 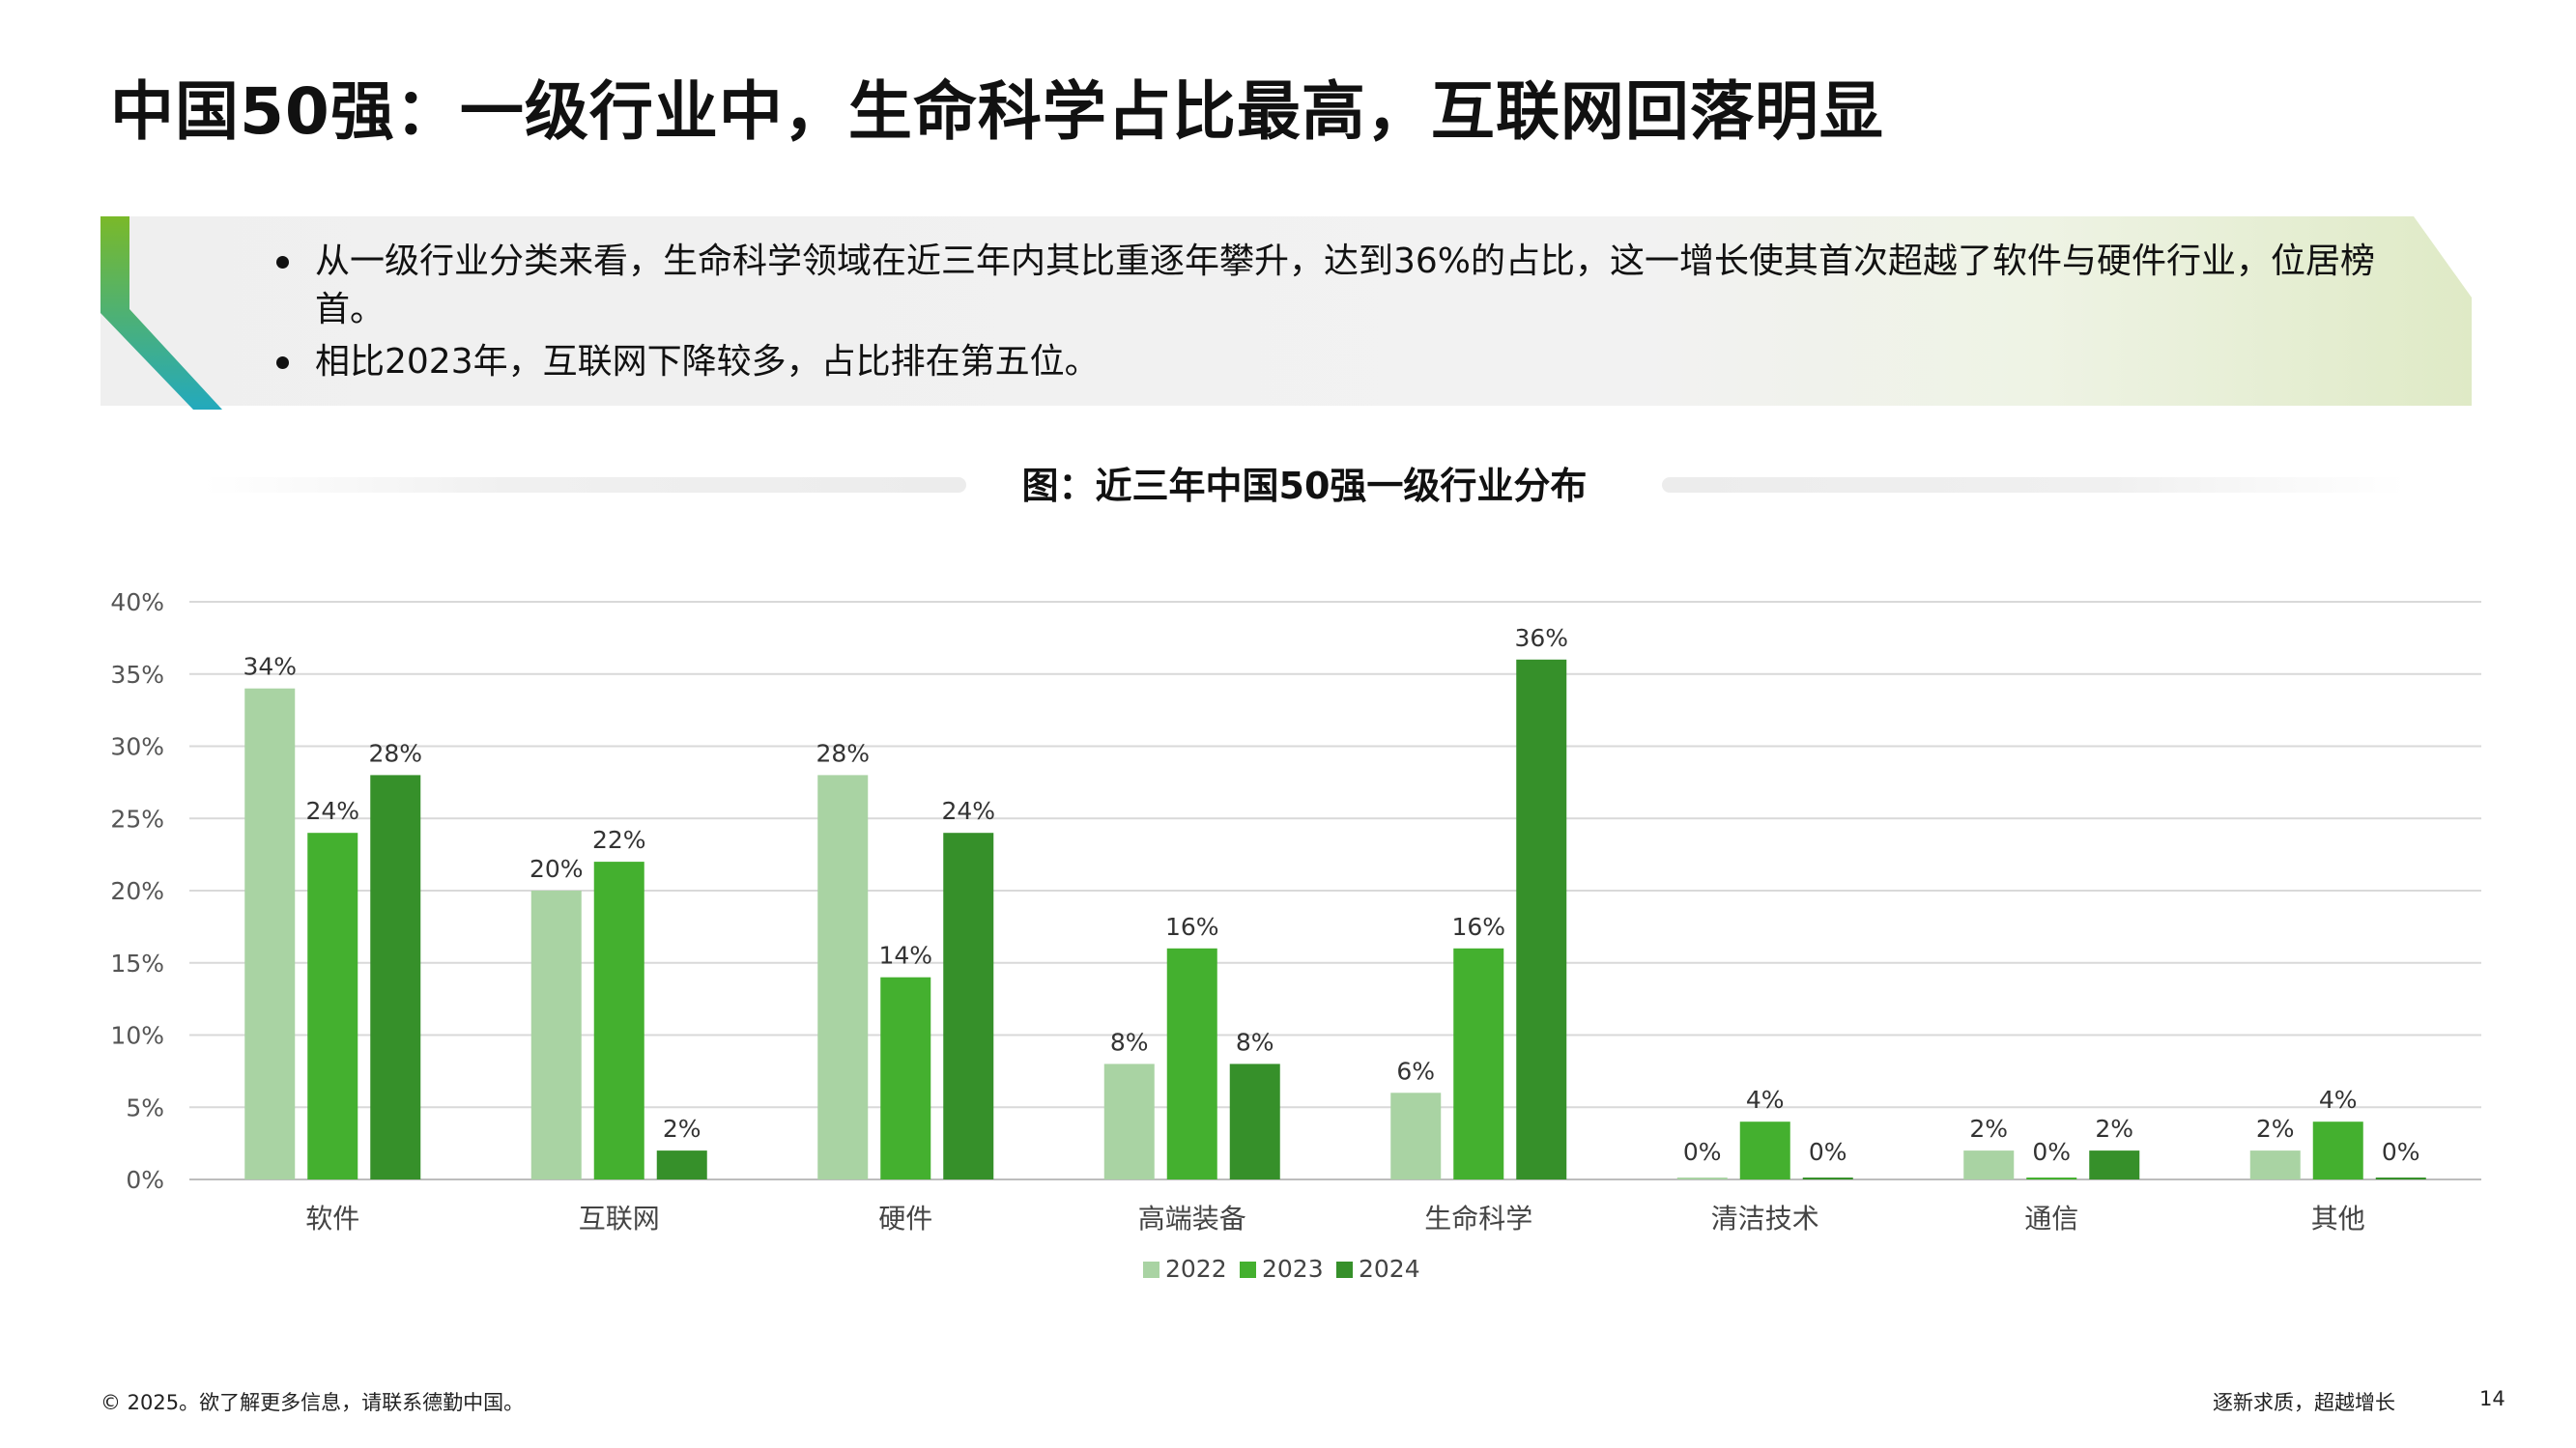 I want to click on accent-bar-icon, so click(x=161, y=313).